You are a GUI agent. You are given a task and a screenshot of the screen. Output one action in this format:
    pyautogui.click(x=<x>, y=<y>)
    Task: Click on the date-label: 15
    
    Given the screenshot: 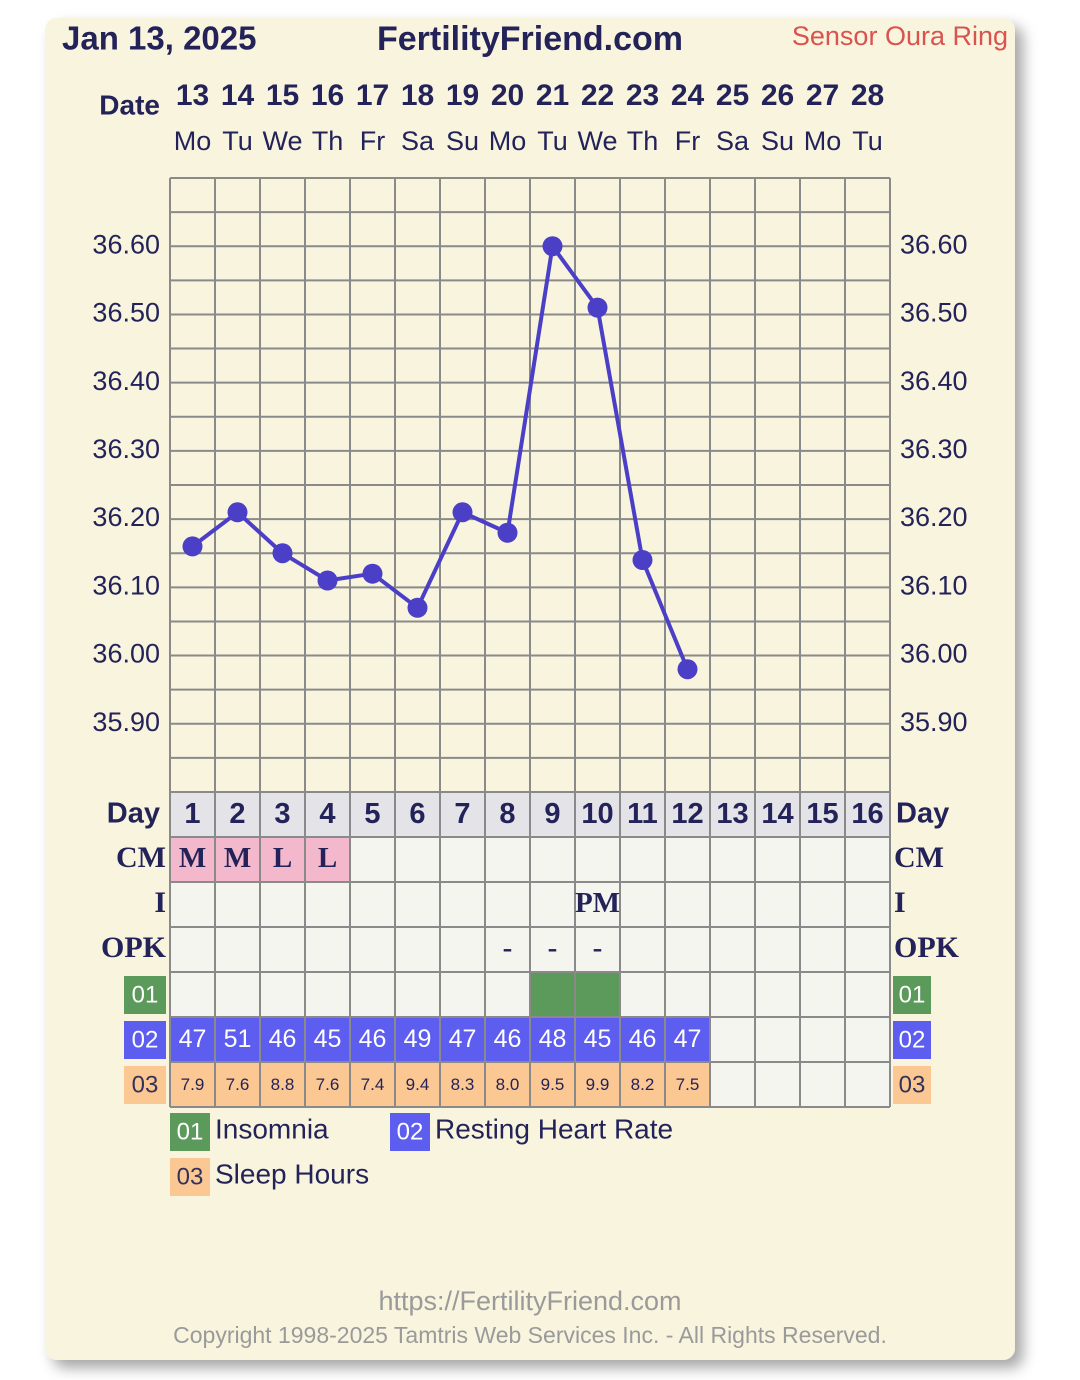 What is the action you would take?
    pyautogui.click(x=282, y=95)
    